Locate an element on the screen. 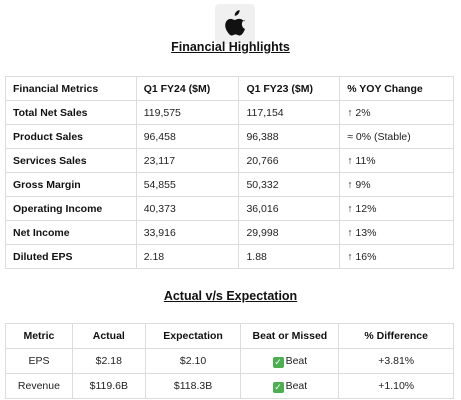 This screenshot has height=400, width=461. table-row: Total Net Sales 119,575 117,154 ↑ 2% is located at coordinates (229, 112).